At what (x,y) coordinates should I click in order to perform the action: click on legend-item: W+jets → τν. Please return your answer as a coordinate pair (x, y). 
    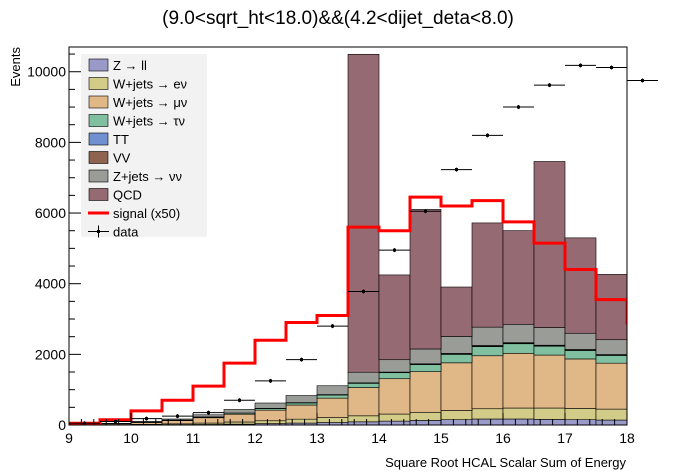
    Looking at the image, I should click on (136, 121).